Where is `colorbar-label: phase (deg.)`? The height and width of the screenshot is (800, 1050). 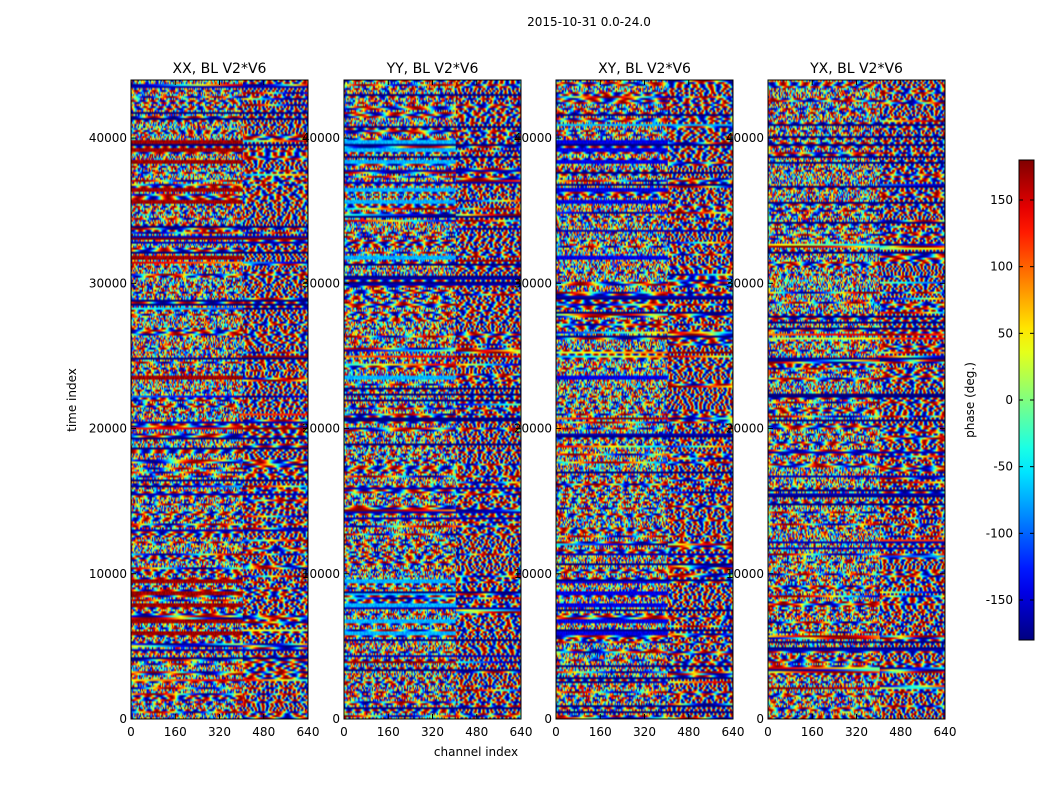
colorbar-label: phase (deg.) is located at coordinates (970, 400).